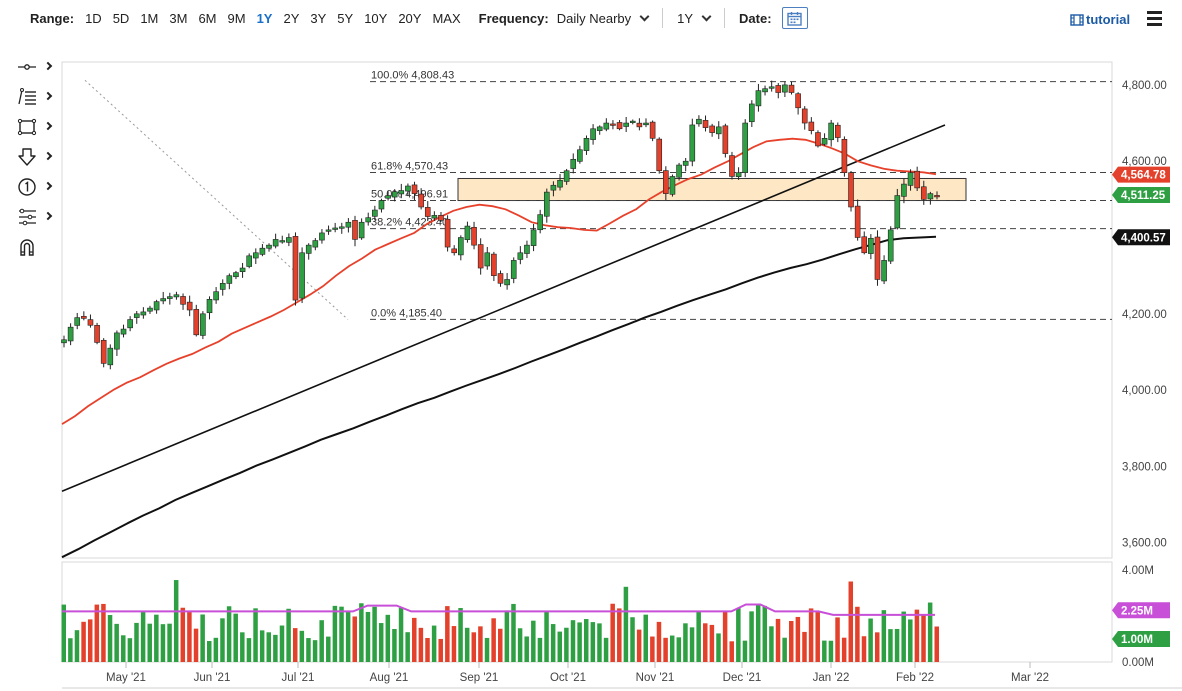 Image resolution: width=1182 pixels, height=691 pixels. What do you see at coordinates (1154, 18) in the screenshot?
I see `hamburger-menu-icon` at bounding box center [1154, 18].